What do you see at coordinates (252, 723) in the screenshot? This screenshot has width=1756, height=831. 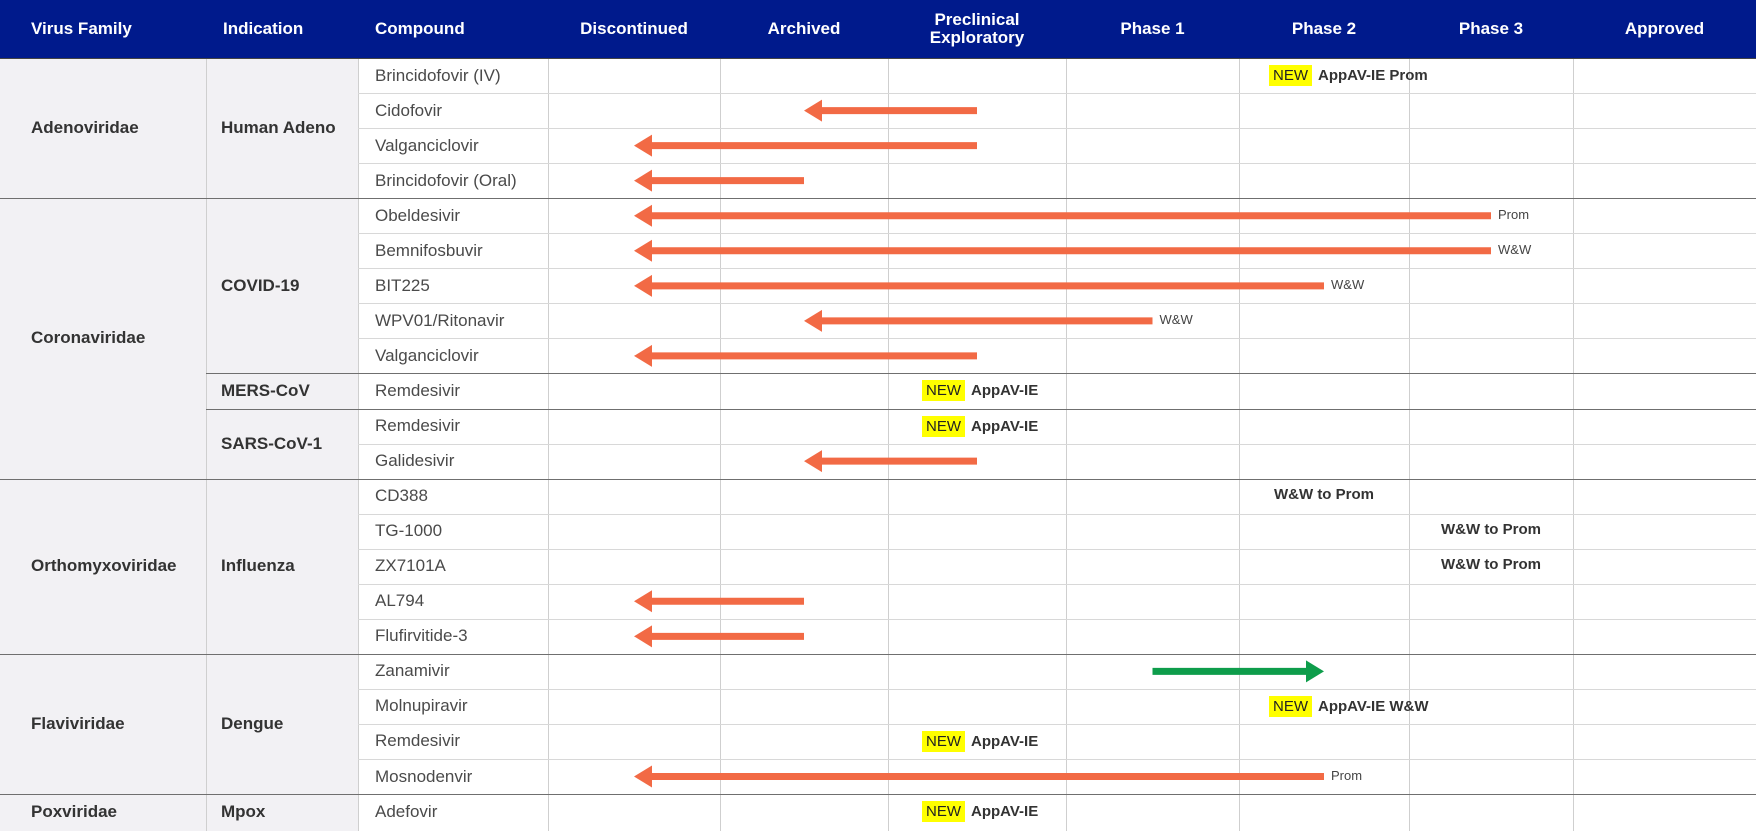 I see `indication-label: Dengue` at bounding box center [252, 723].